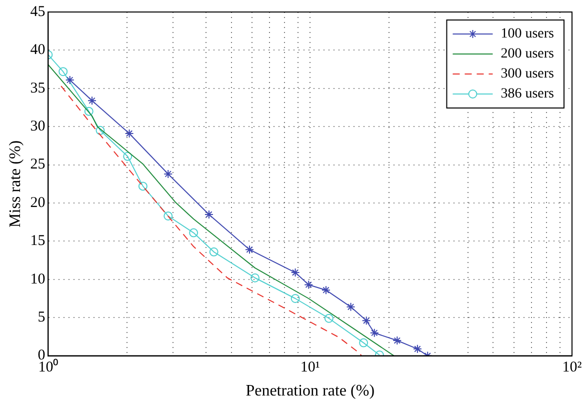 The width and height of the screenshot is (587, 403). I want to click on y-tick-label: 35, so click(38, 88).